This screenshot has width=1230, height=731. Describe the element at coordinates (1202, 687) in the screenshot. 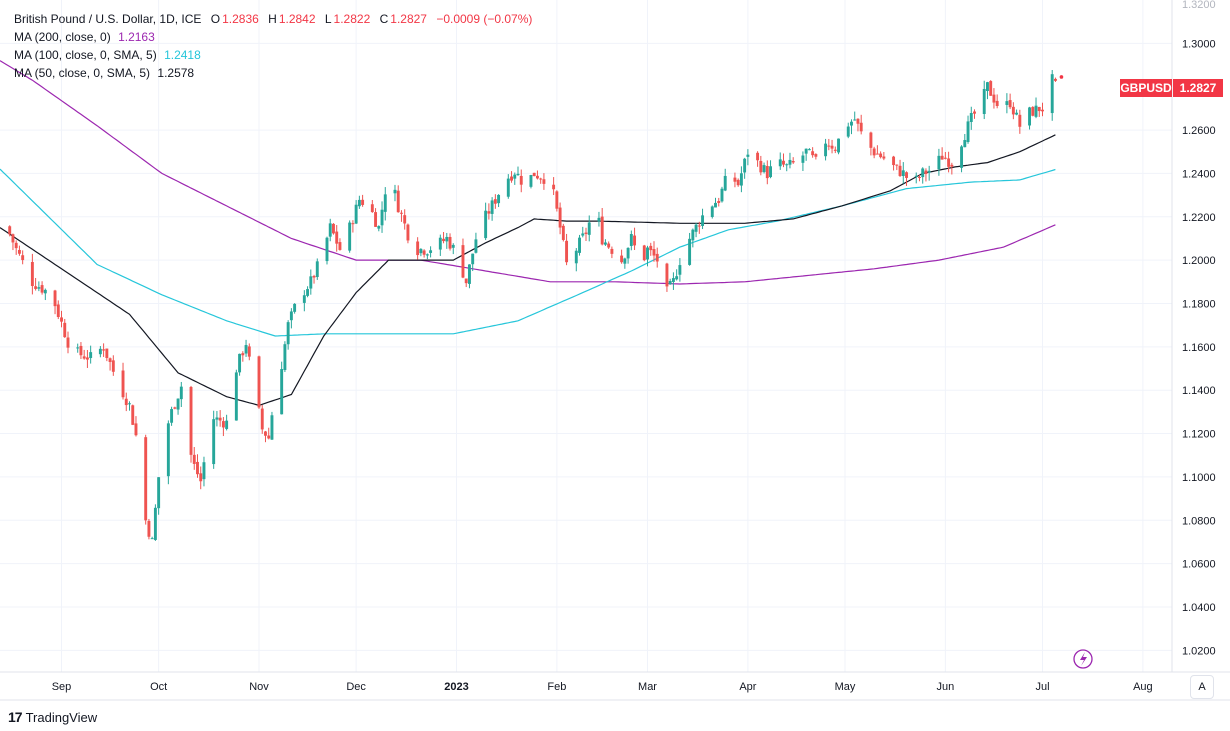

I see `auto-scale-button: A` at that location.